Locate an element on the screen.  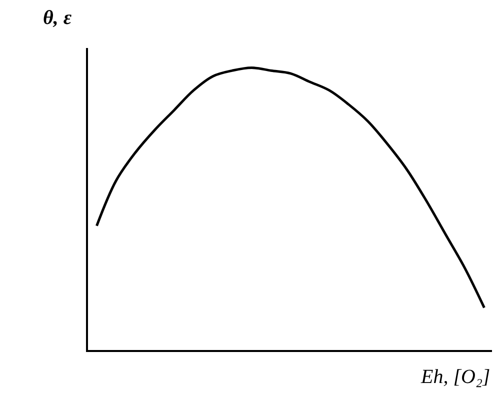
x-axis-title: Eh, [O₂] is located at coordinates (455, 377).